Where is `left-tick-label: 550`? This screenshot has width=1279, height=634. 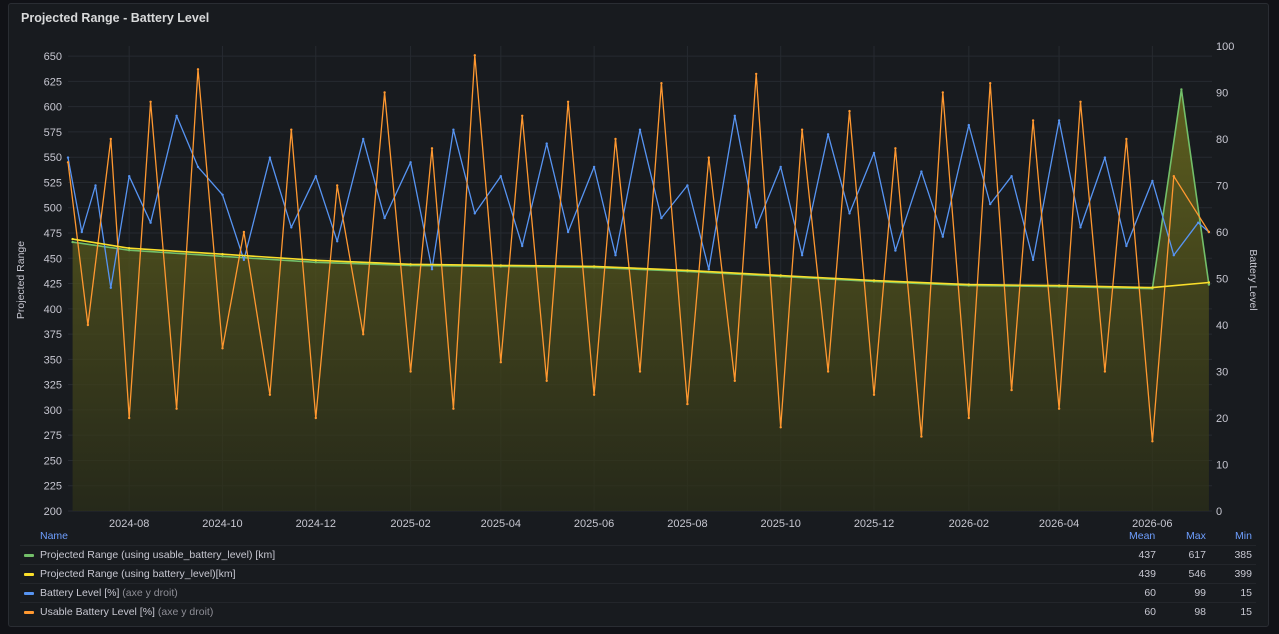
left-tick-label: 550 is located at coordinates (53, 158).